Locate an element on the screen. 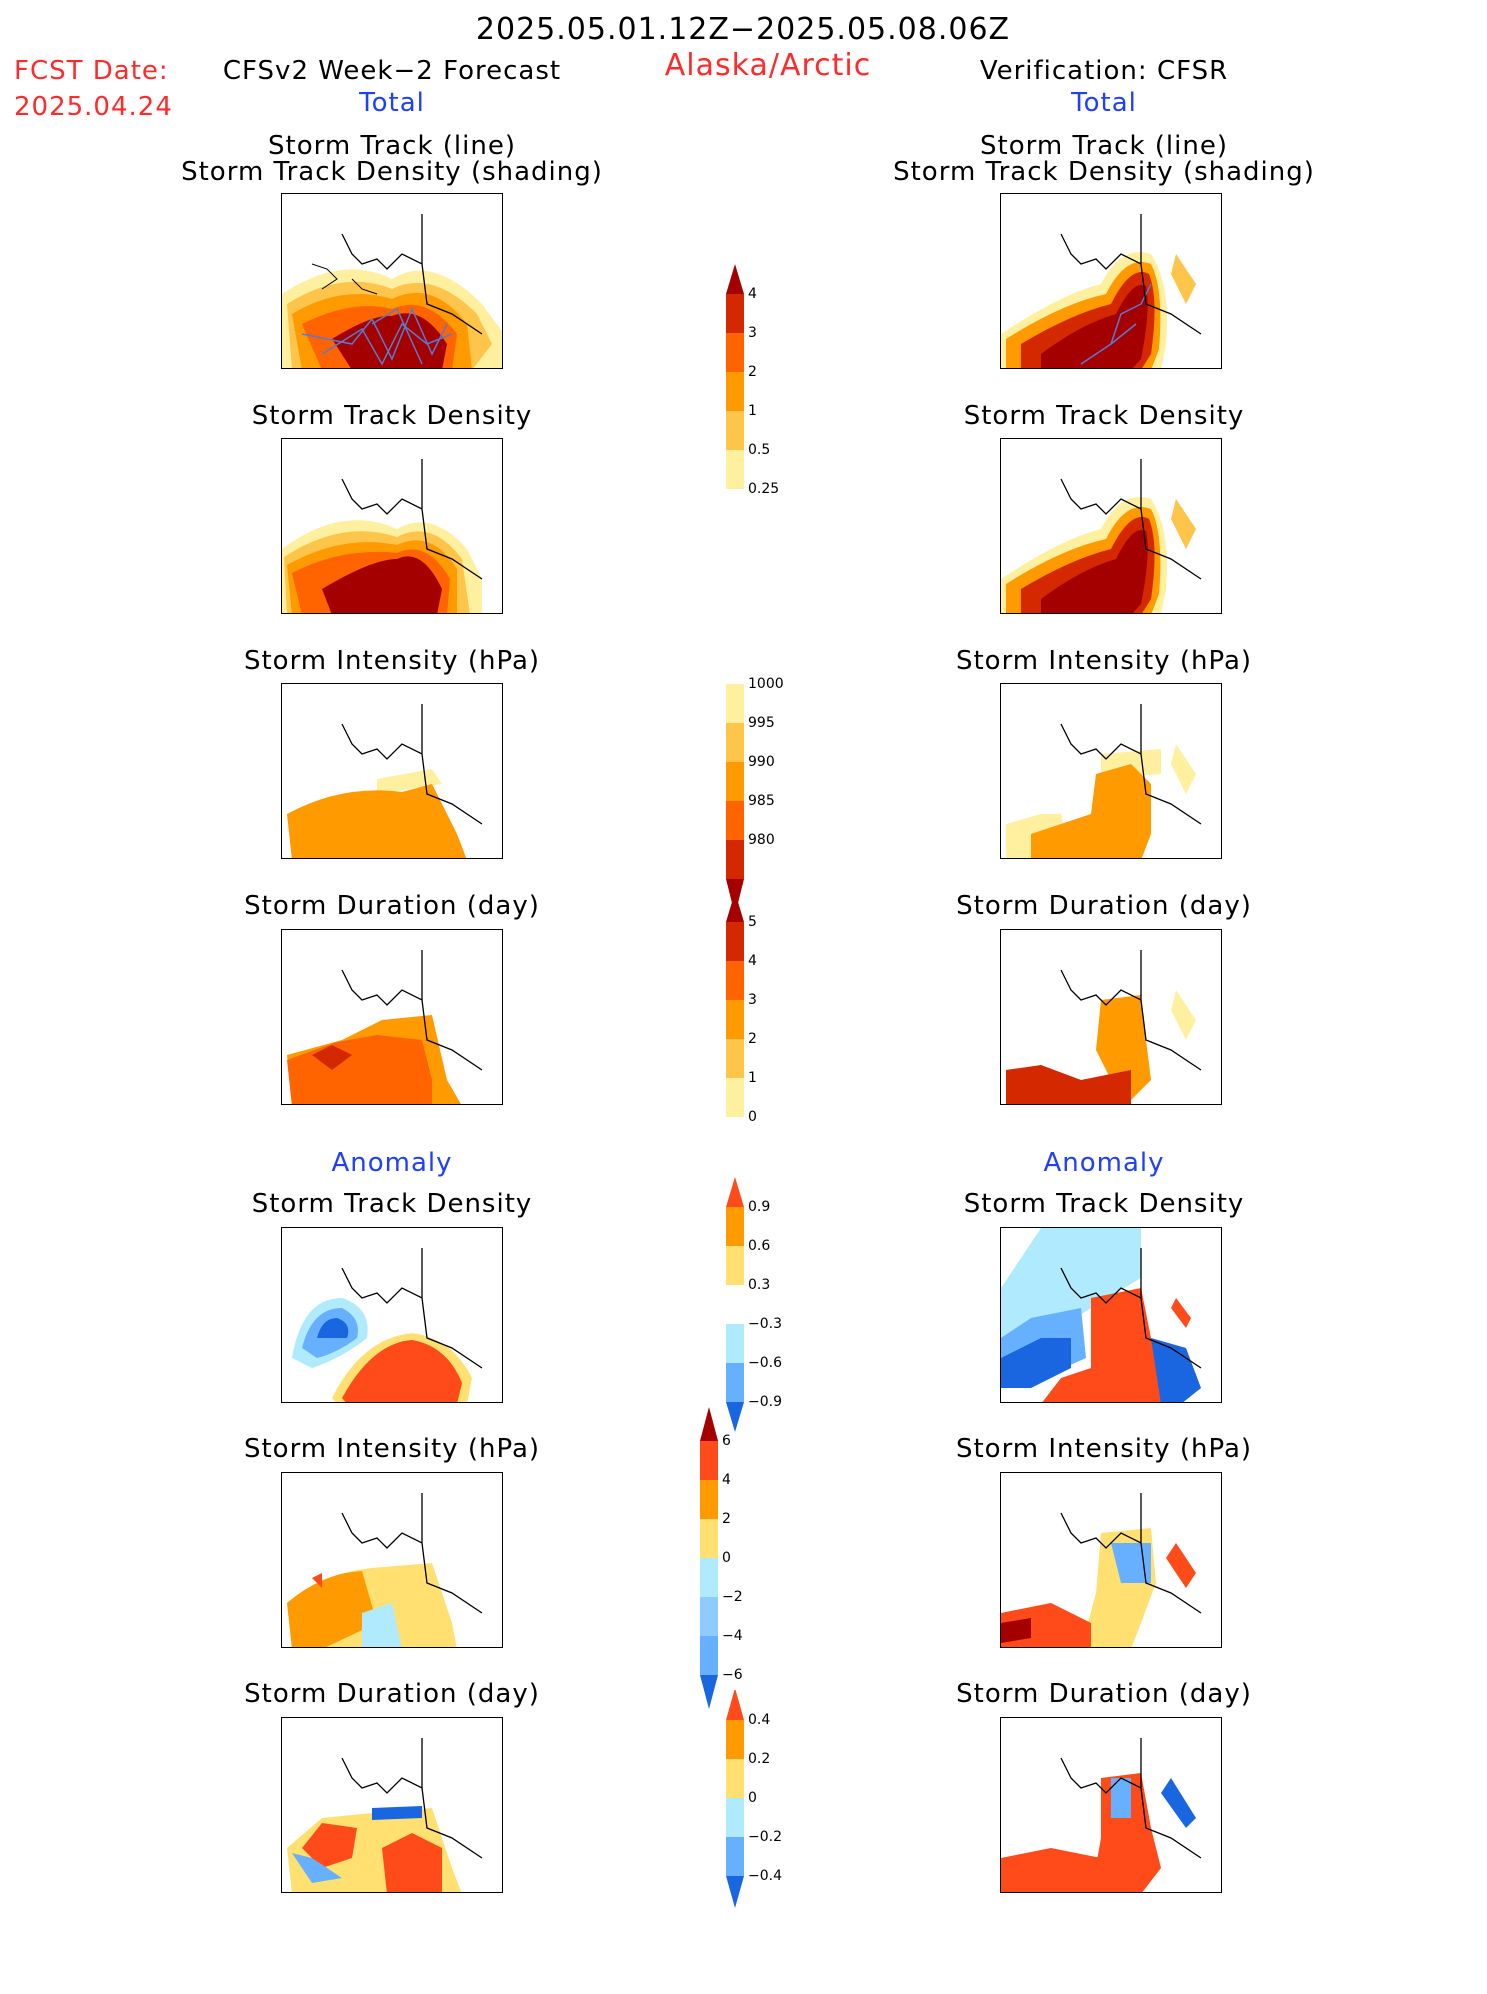 This screenshot has width=1487, height=1994. colorbar-label: −0.9 is located at coordinates (765, 1402).